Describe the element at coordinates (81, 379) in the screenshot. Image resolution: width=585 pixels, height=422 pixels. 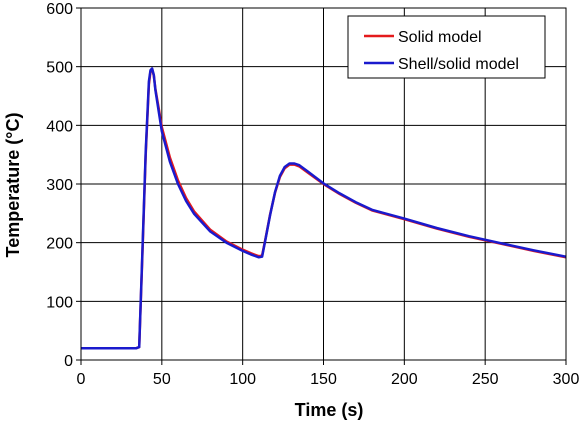
I see `x-tick-label: 0` at that location.